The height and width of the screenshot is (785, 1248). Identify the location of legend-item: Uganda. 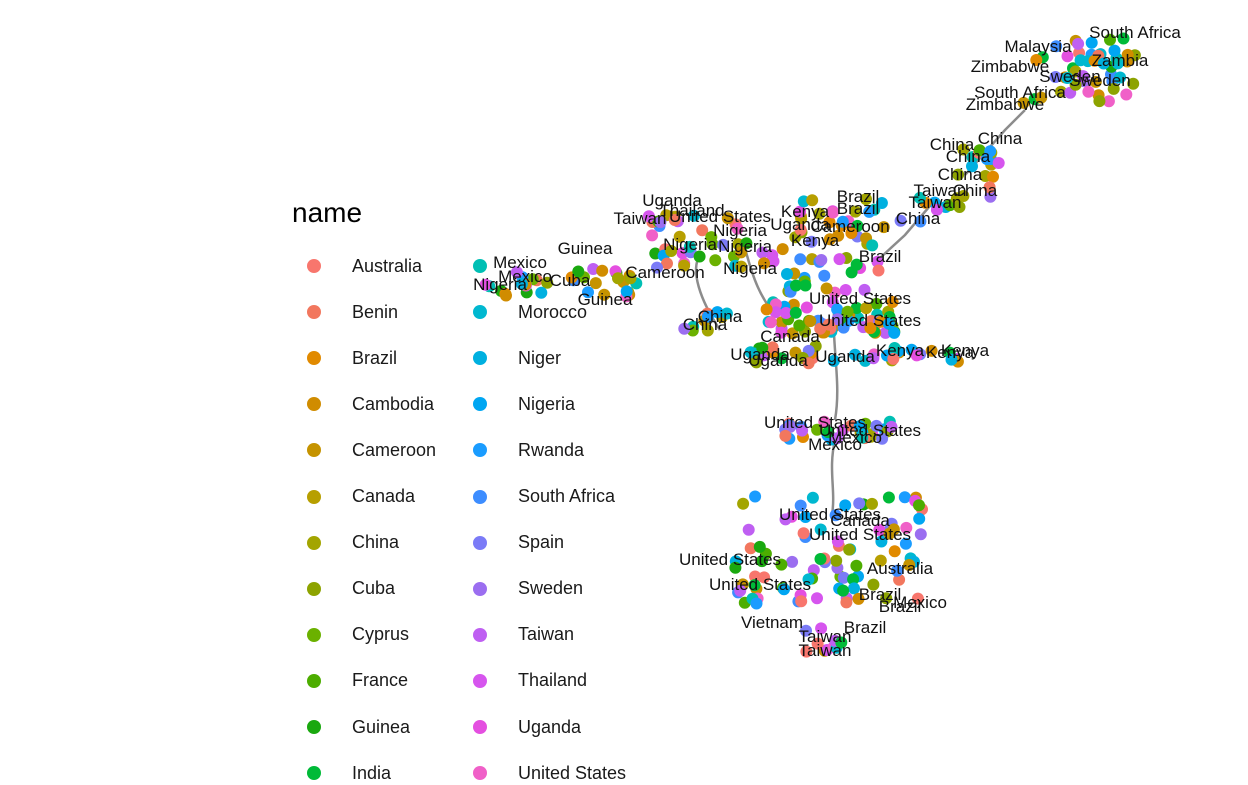
(527, 727).